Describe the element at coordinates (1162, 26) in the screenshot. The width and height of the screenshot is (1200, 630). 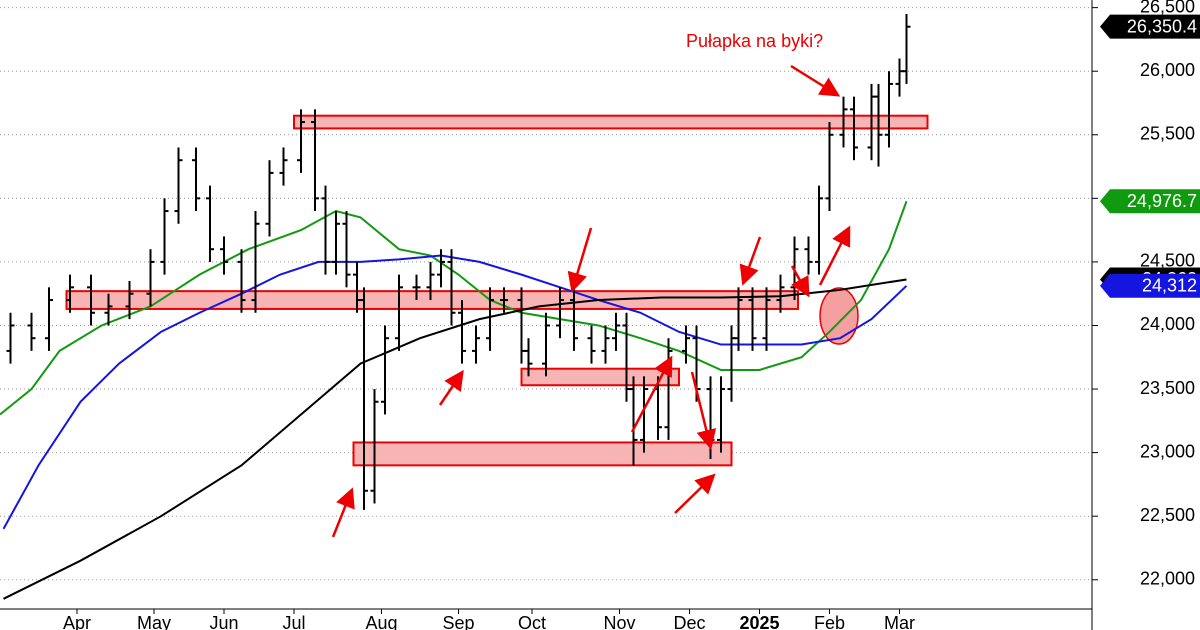
I see `price-label: 26,350.4` at that location.